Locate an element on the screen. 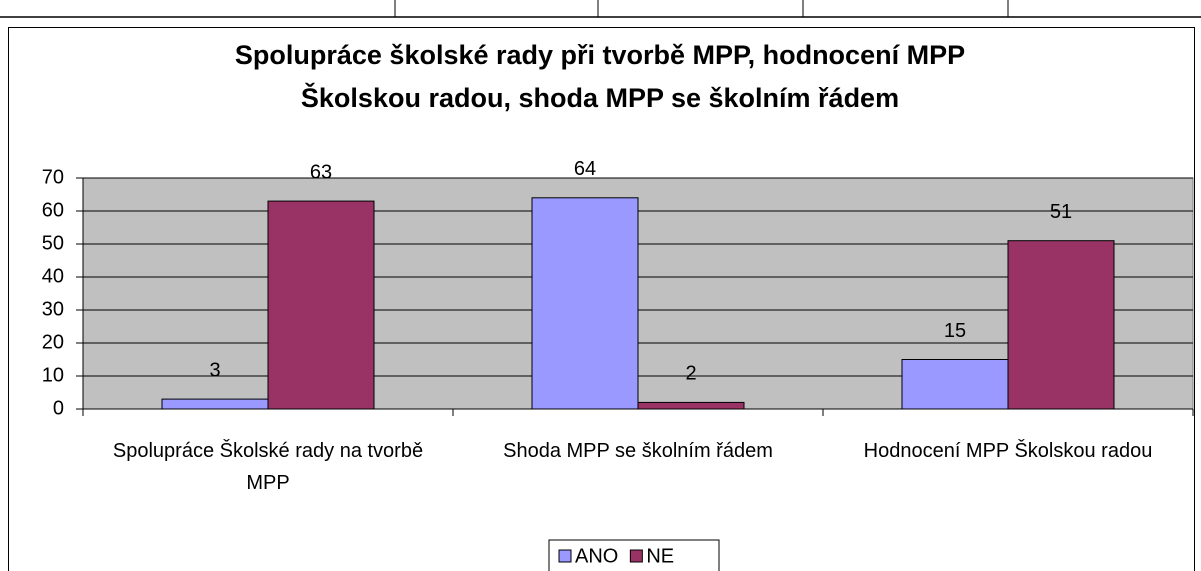  y-tick-label: 30 is located at coordinates (53, 309).